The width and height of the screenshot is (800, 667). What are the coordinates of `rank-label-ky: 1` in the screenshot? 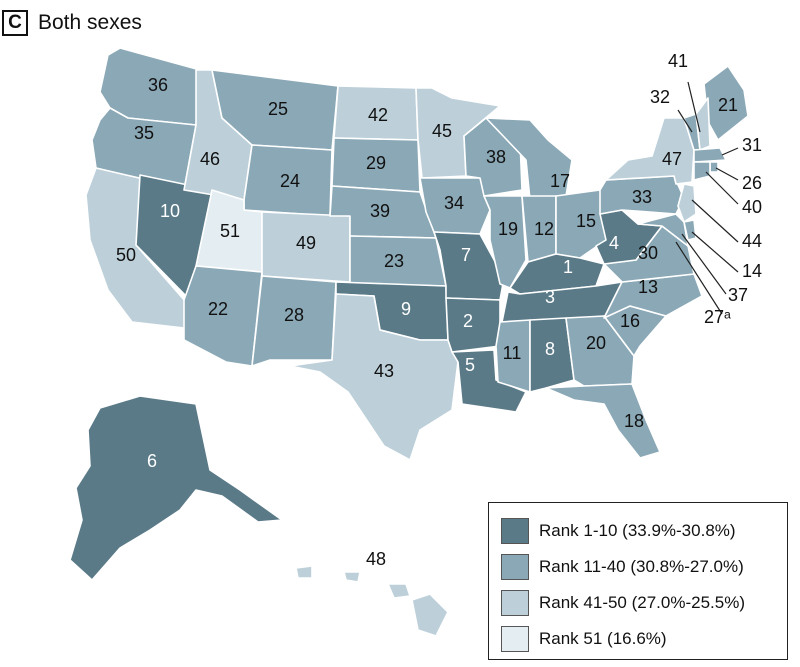 It's located at (568, 267).